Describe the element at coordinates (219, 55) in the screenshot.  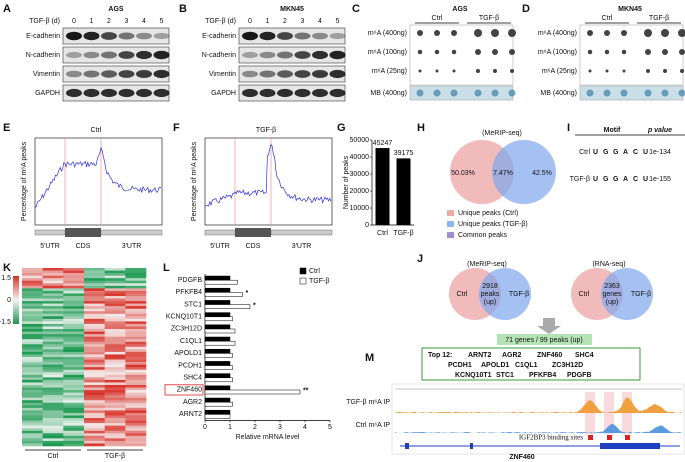
I see `label: N-cadherin` at that location.